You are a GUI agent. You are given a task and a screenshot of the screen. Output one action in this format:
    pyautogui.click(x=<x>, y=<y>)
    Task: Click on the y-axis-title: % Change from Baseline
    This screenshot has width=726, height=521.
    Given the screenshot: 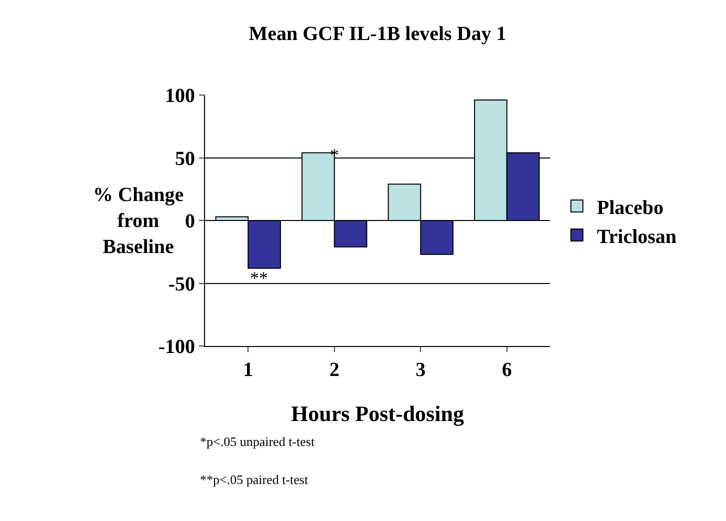 What is the action you would take?
    pyautogui.click(x=138, y=221)
    